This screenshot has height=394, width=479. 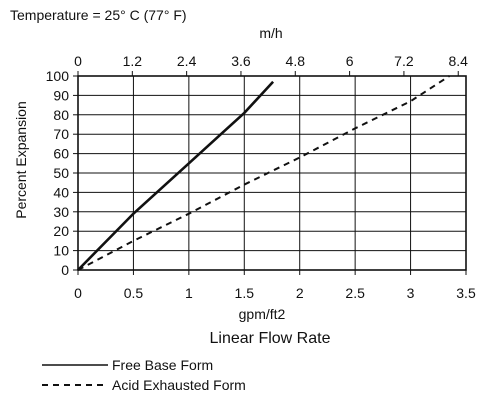 What do you see at coordinates (262, 314) in the screenshot?
I see `x-axis-units: gpm/ft2` at bounding box center [262, 314].